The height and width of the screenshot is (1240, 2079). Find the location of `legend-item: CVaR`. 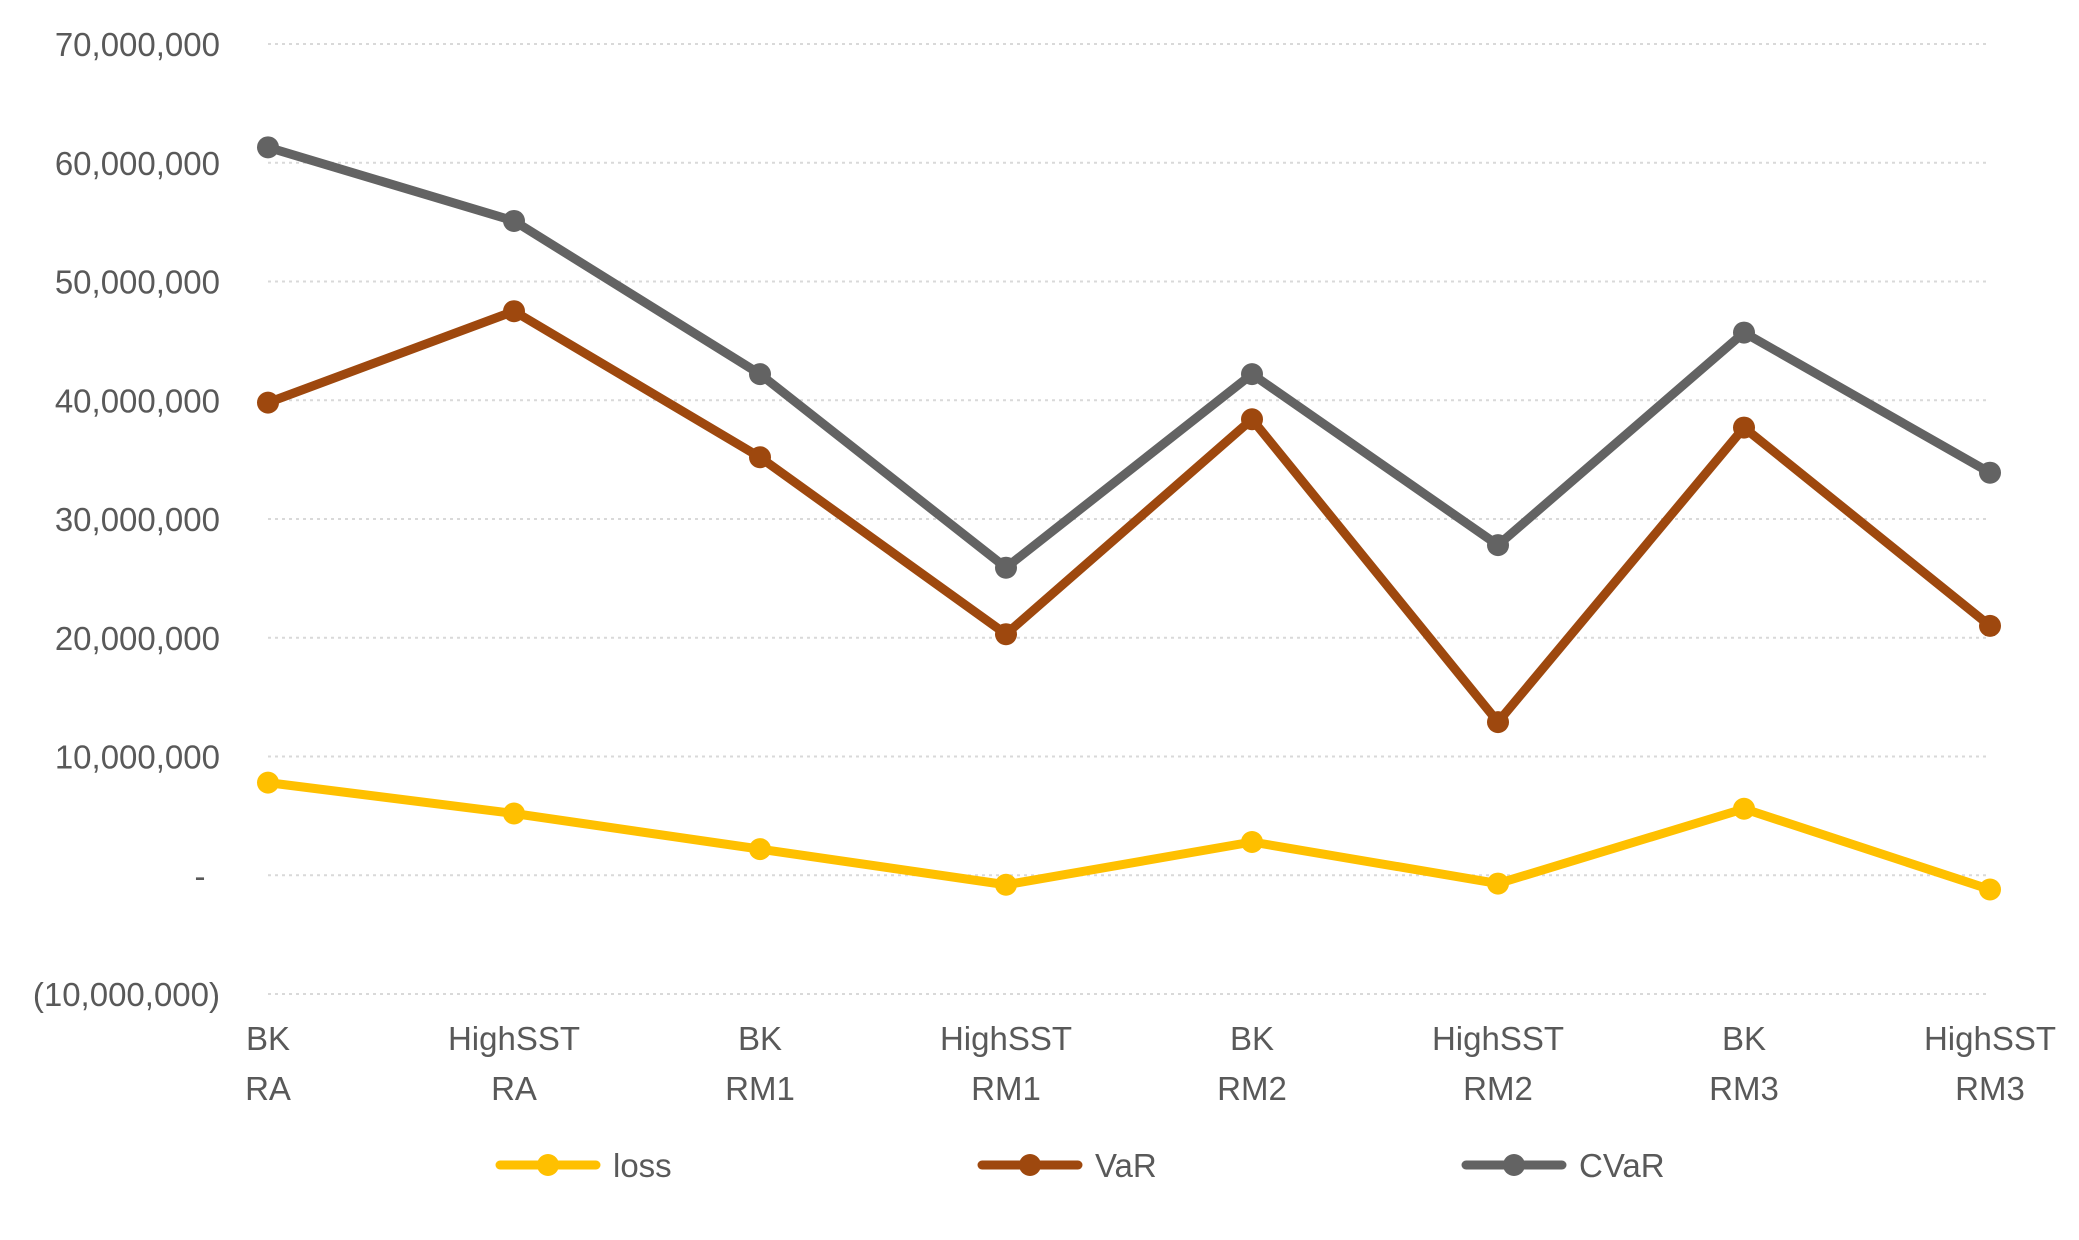

legend-item: CVaR is located at coordinates (1563, 1165).